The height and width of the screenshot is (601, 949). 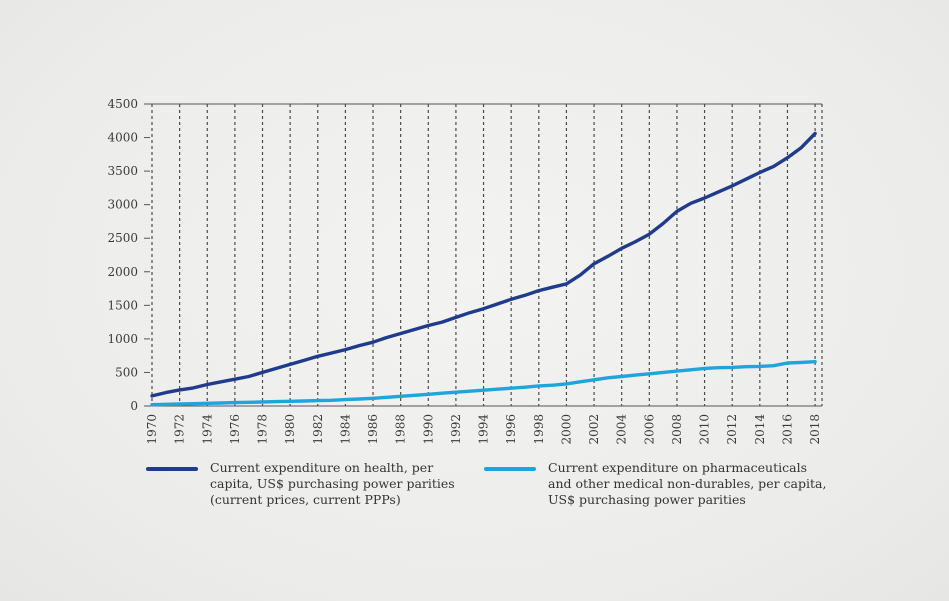 What do you see at coordinates (207, 429) in the screenshot?
I see `x-tick-label-1974: 1974` at bounding box center [207, 429].